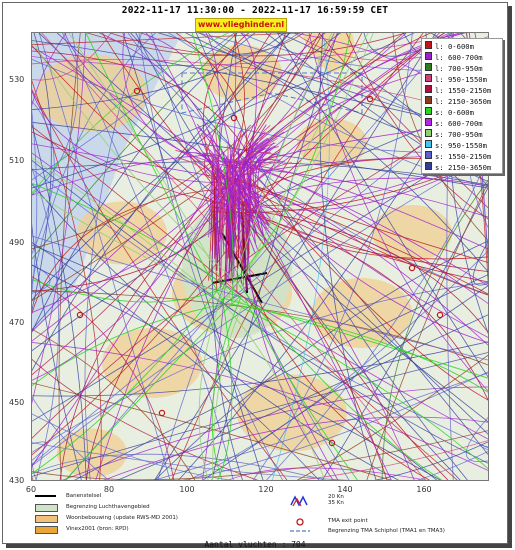  What do you see at coordinates (45, 496) in the screenshot?
I see `runway-swatch` at bounding box center [45, 496].